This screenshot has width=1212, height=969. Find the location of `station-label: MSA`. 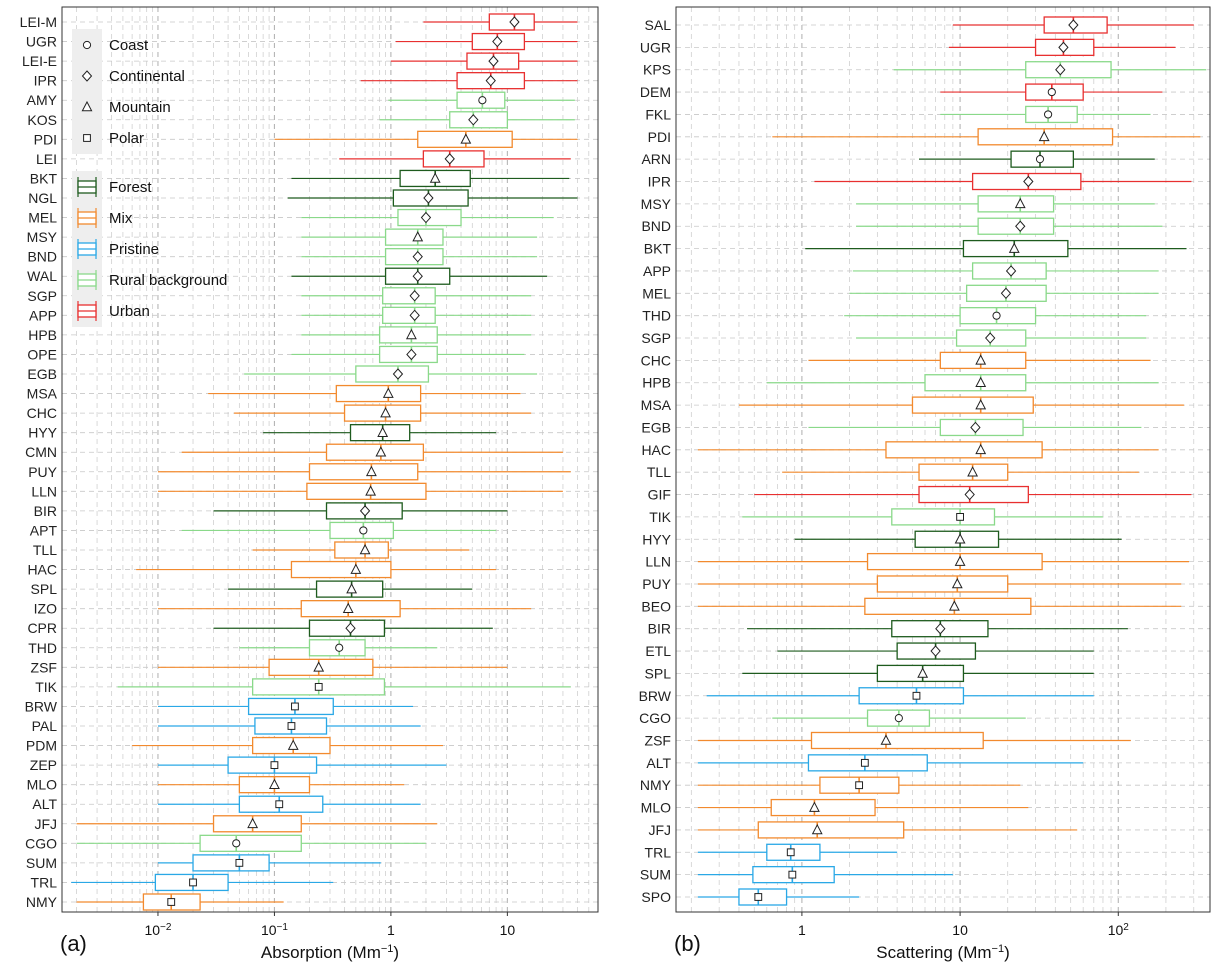

station-label: MSA is located at coordinates (656, 405).